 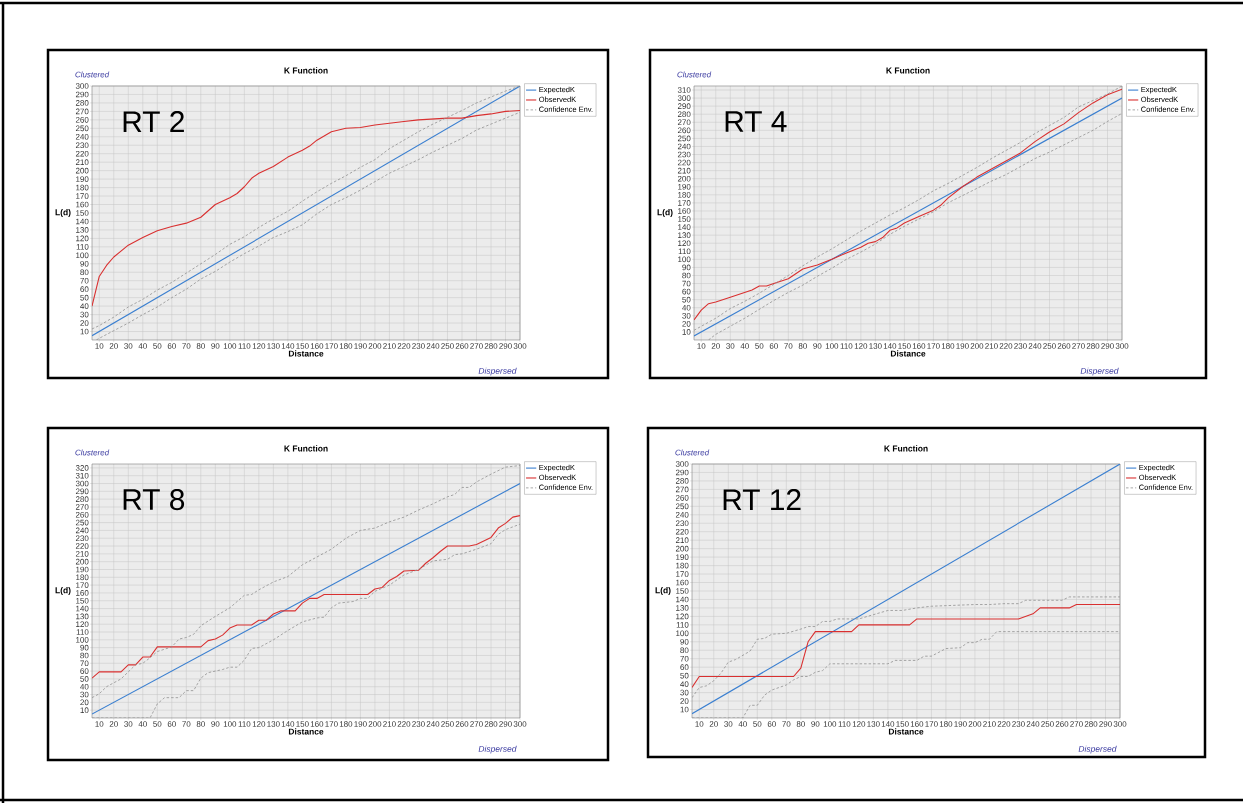 What do you see at coordinates (154, 499) in the screenshot?
I see `annotation: RT 8` at bounding box center [154, 499].